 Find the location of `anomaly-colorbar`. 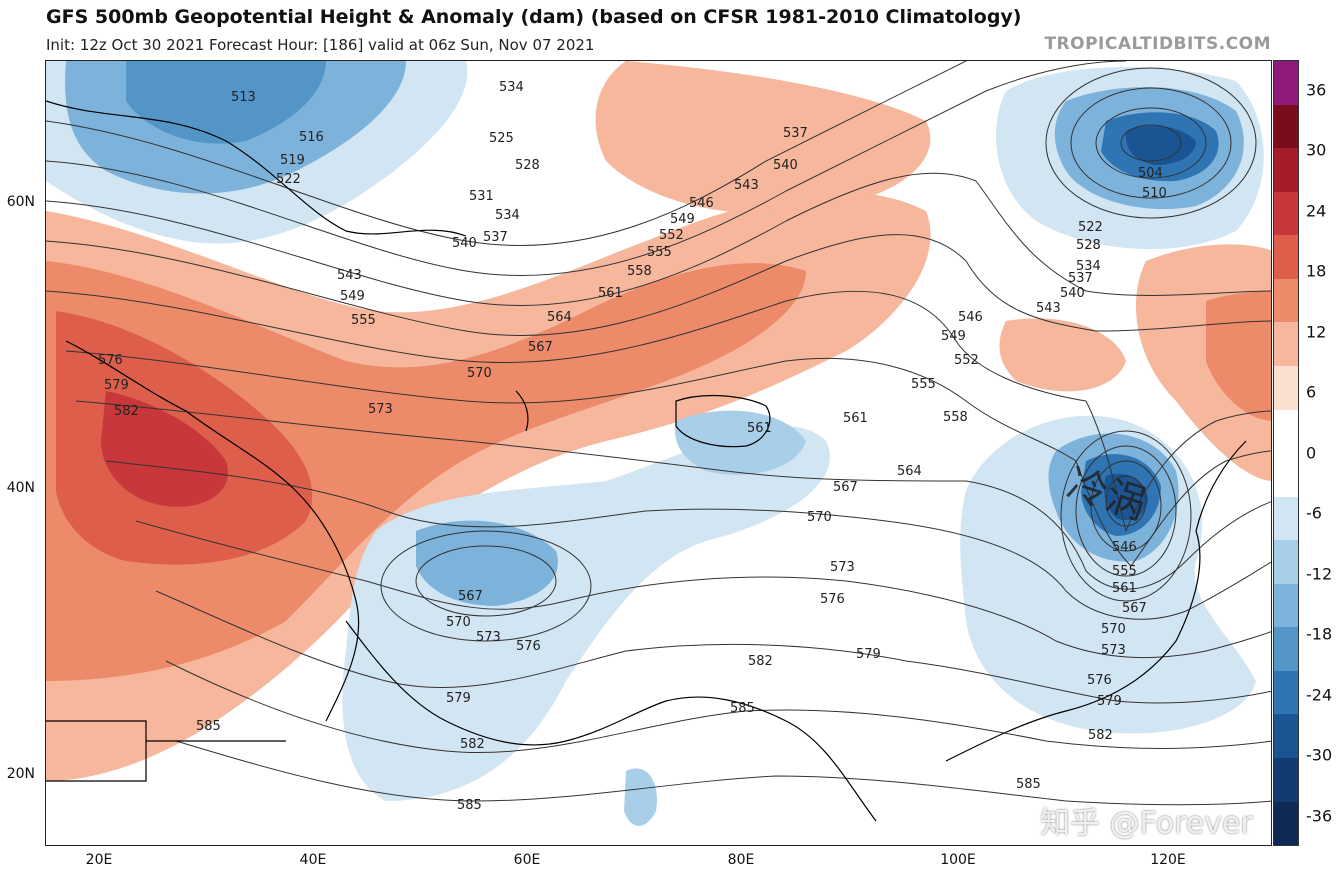

anomaly-colorbar is located at coordinates (1286, 453).